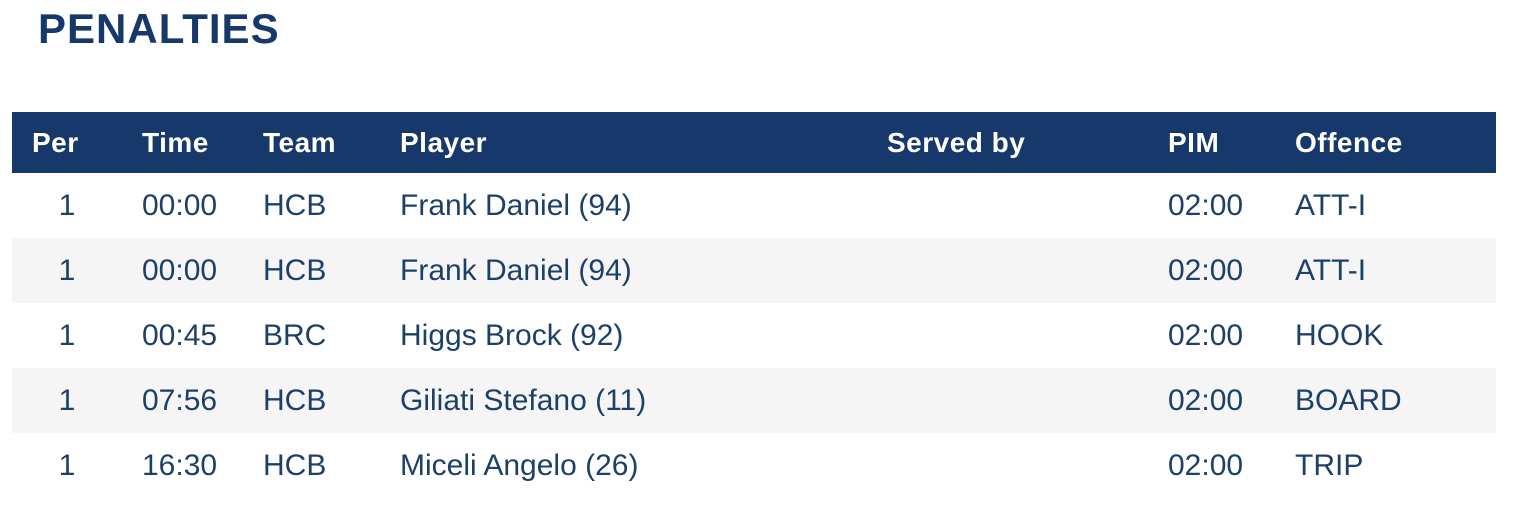 This screenshot has width=1516, height=514. I want to click on penalties-title: PENALTIES, so click(159, 28).